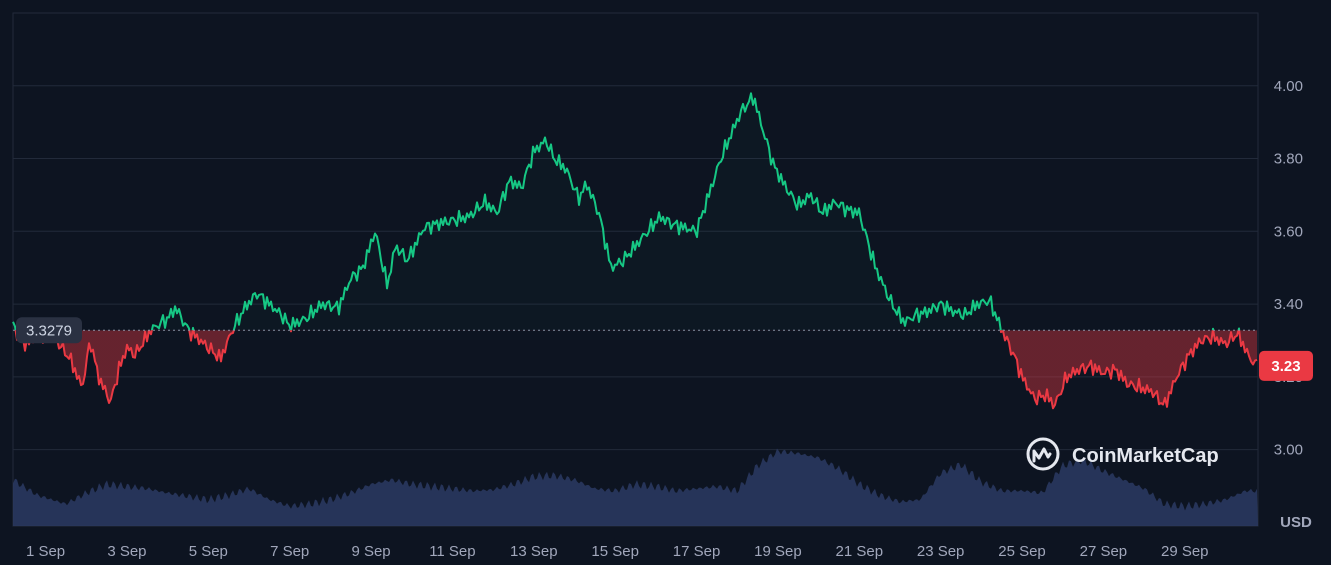 This screenshot has height=565, width=1331. Describe the element at coordinates (697, 551) in the screenshot. I see `x-tick-label: 17 Sep` at that location.